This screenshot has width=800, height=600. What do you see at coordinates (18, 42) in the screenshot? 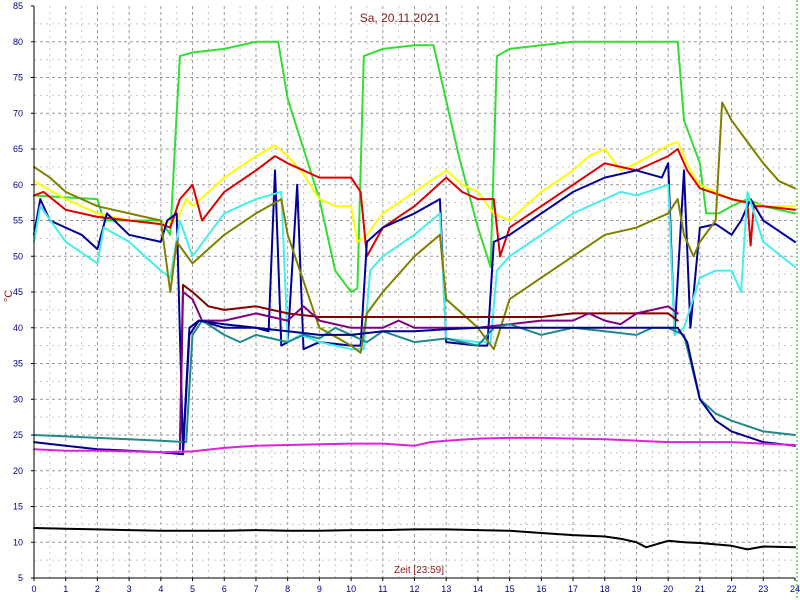
I see `y-tick-label: 80` at bounding box center [18, 42].